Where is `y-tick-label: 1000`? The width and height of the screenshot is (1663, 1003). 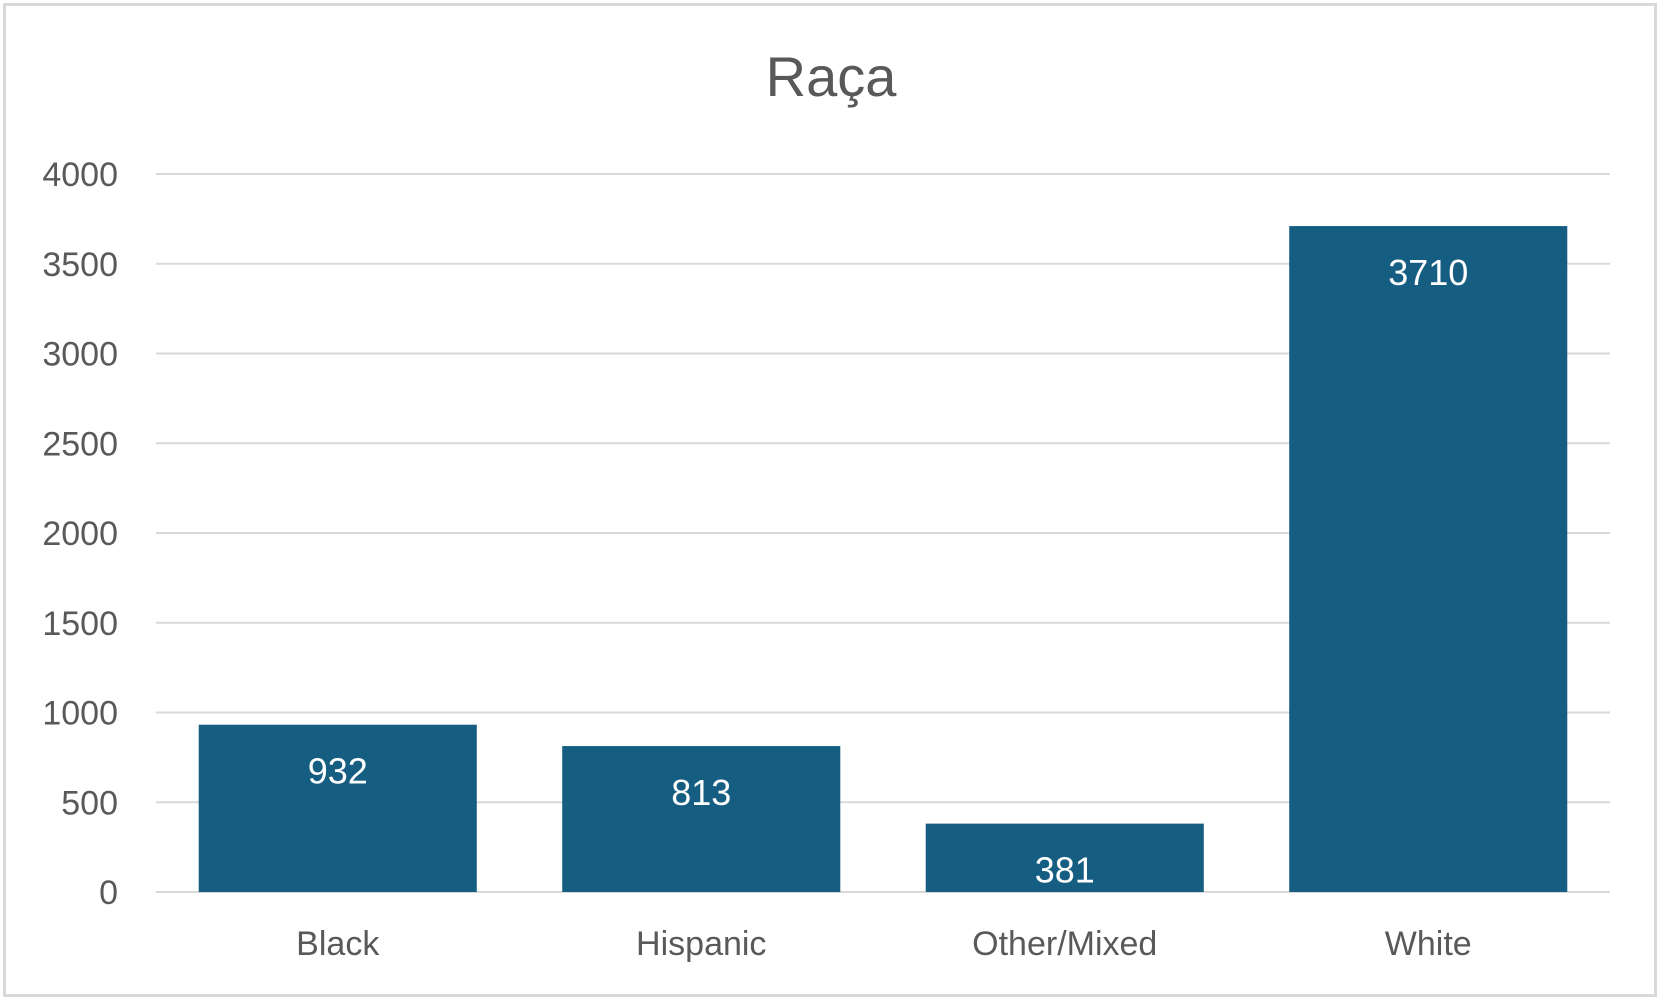
y-tick-label: 1000 is located at coordinates (80, 714).